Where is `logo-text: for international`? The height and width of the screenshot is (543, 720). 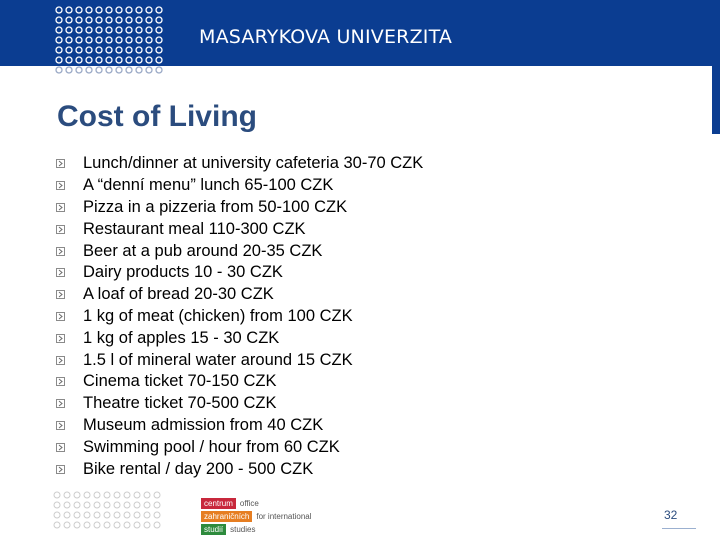
logo-text: for international is located at coordinates (284, 516).